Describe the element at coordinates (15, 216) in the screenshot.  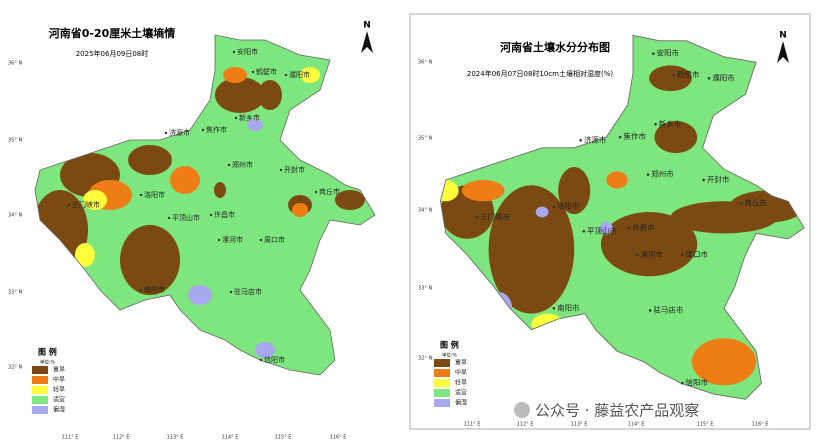
I see `latitude-label: 34° N` at that location.